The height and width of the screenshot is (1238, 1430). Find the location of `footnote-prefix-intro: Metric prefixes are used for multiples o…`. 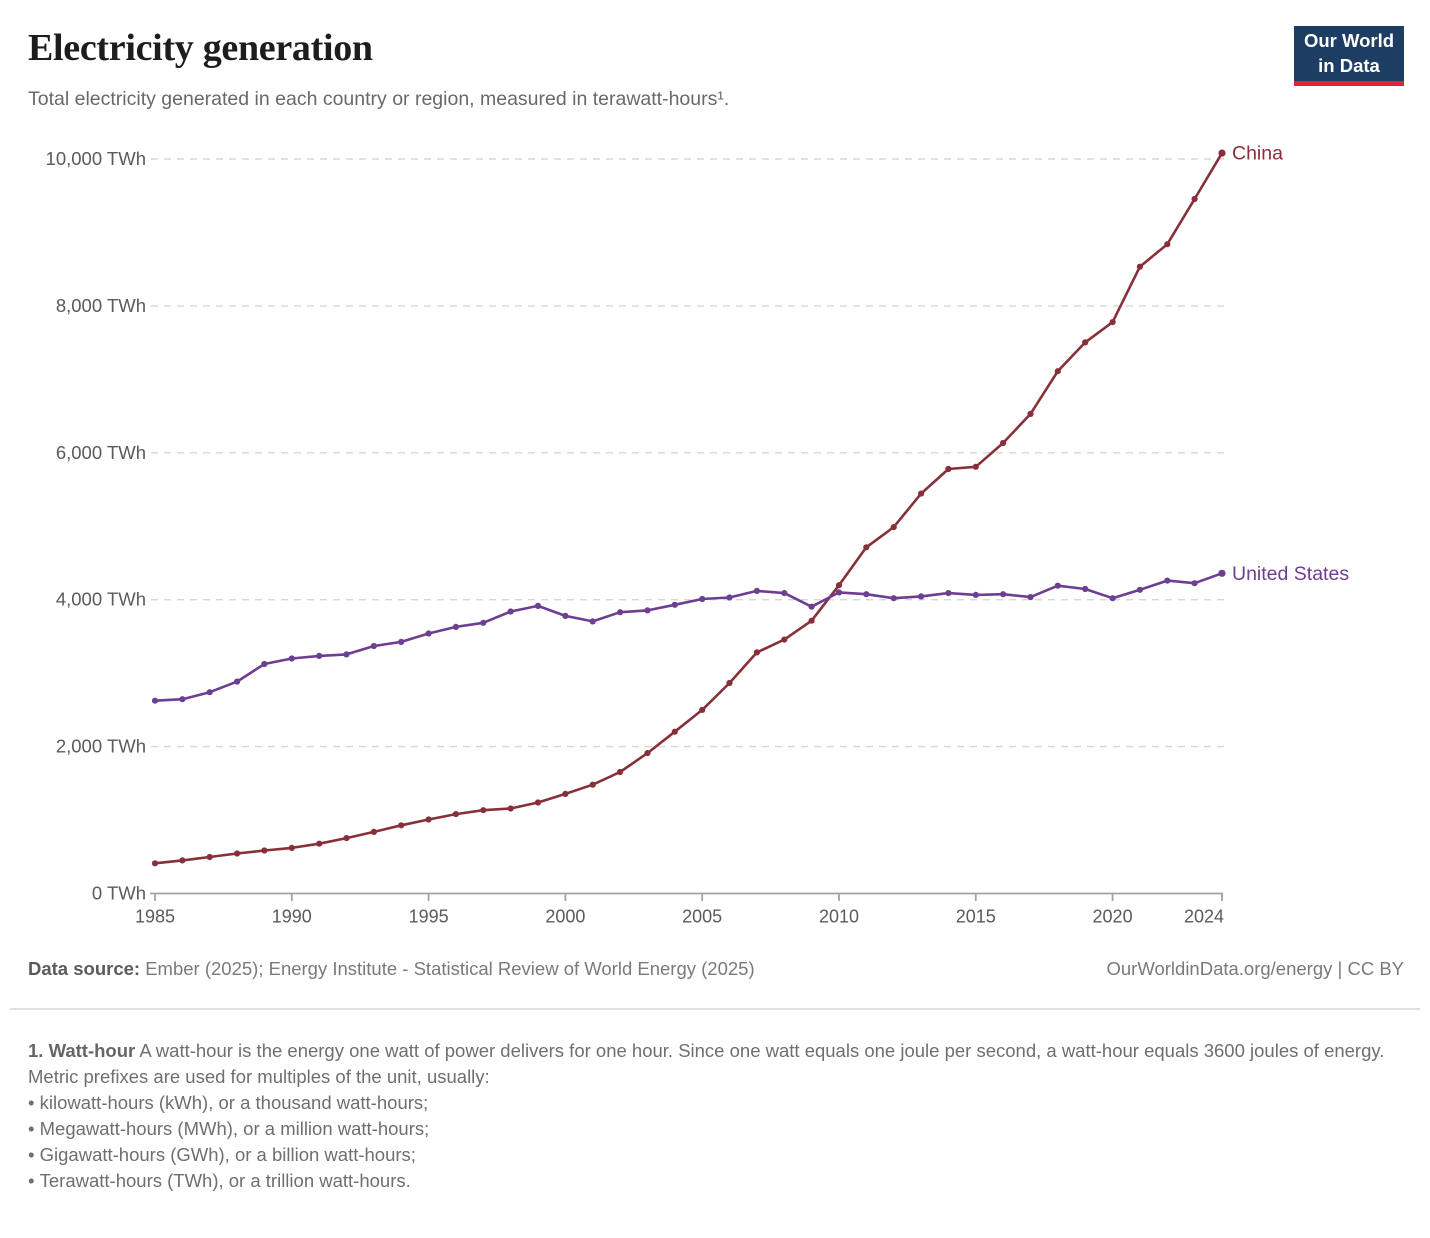

footnote-prefix-intro: Metric prefixes are used for multiples o… is located at coordinates (259, 1076).